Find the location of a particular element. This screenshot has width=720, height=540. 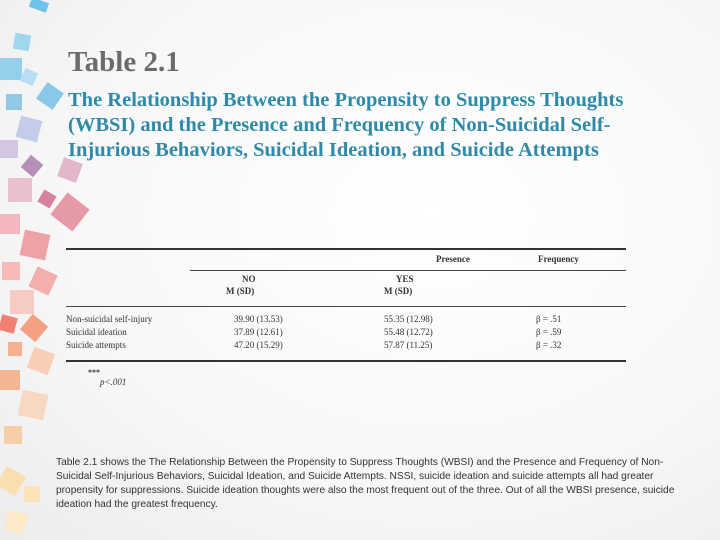

col-no-header: NO is located at coordinates (249, 279).